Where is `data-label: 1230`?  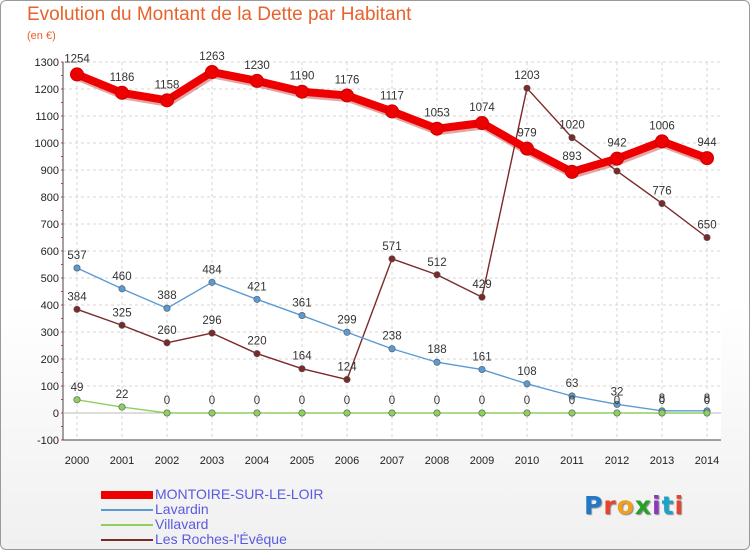 data-label: 1230 is located at coordinates (257, 66).